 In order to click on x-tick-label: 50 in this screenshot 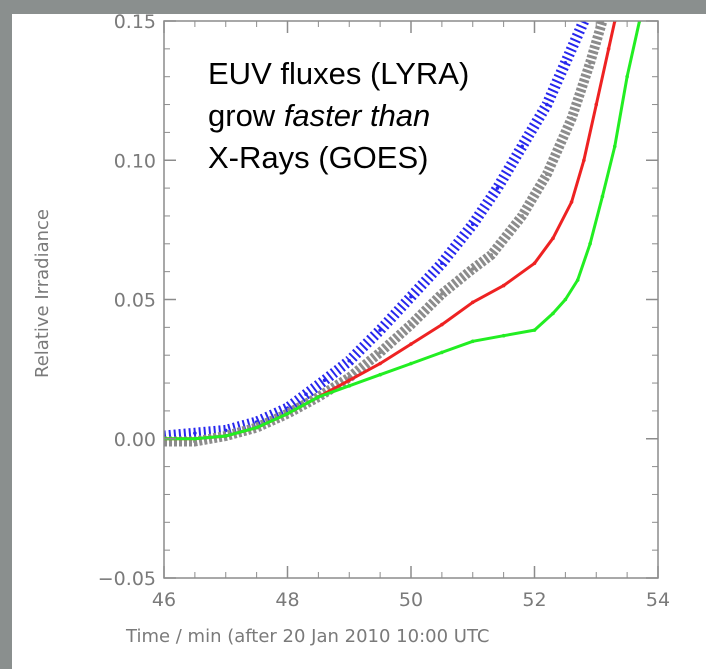, I will do `click(411, 600)`.